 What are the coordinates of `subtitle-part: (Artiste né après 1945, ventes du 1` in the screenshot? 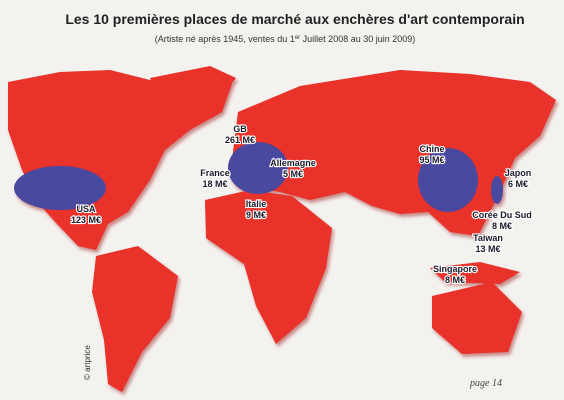 It's located at (225, 39).